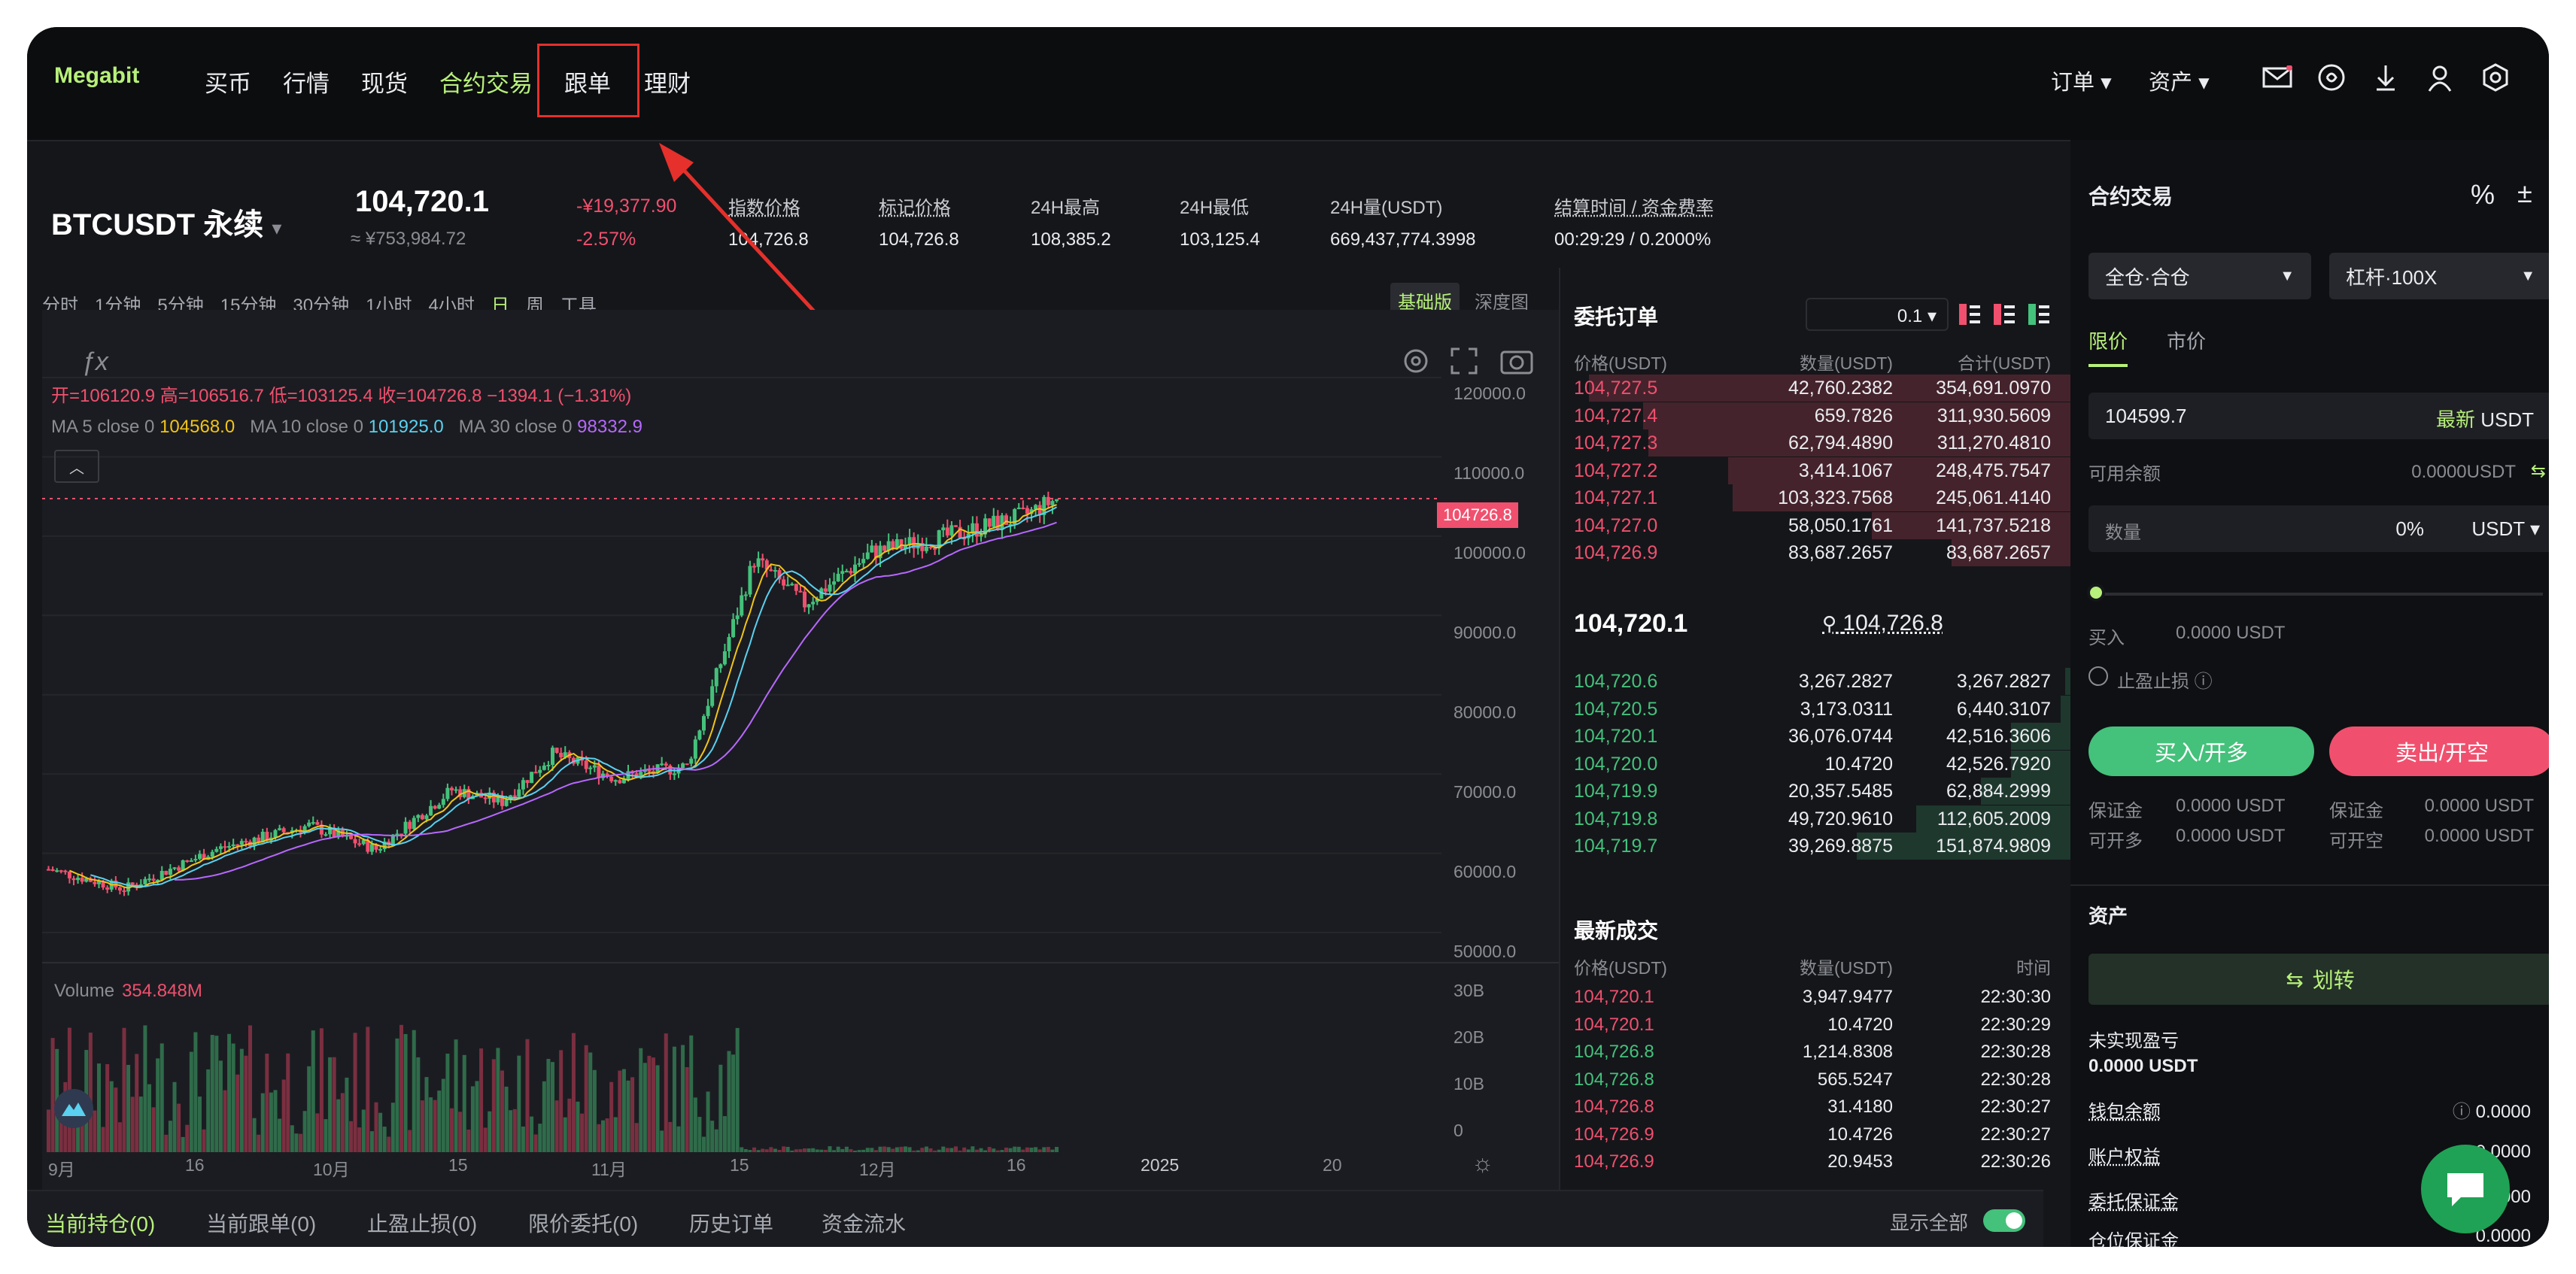  What do you see at coordinates (1847, 968) in the screenshot?
I see `trades-header-qty: 数量(USDT)` at bounding box center [1847, 968].